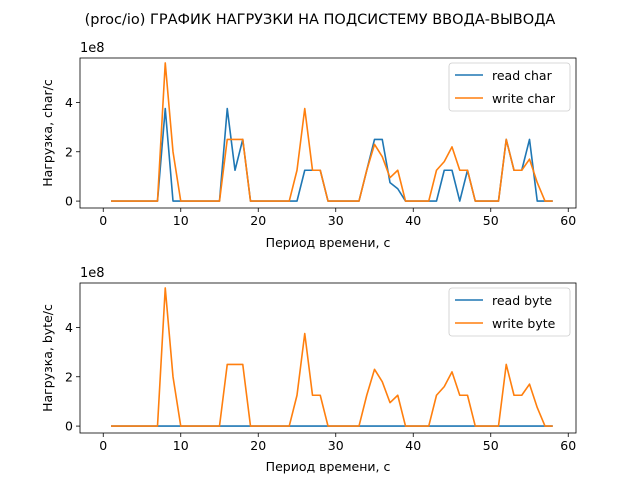  I want to click on y-tick-label-char: 4, so click(69, 102).